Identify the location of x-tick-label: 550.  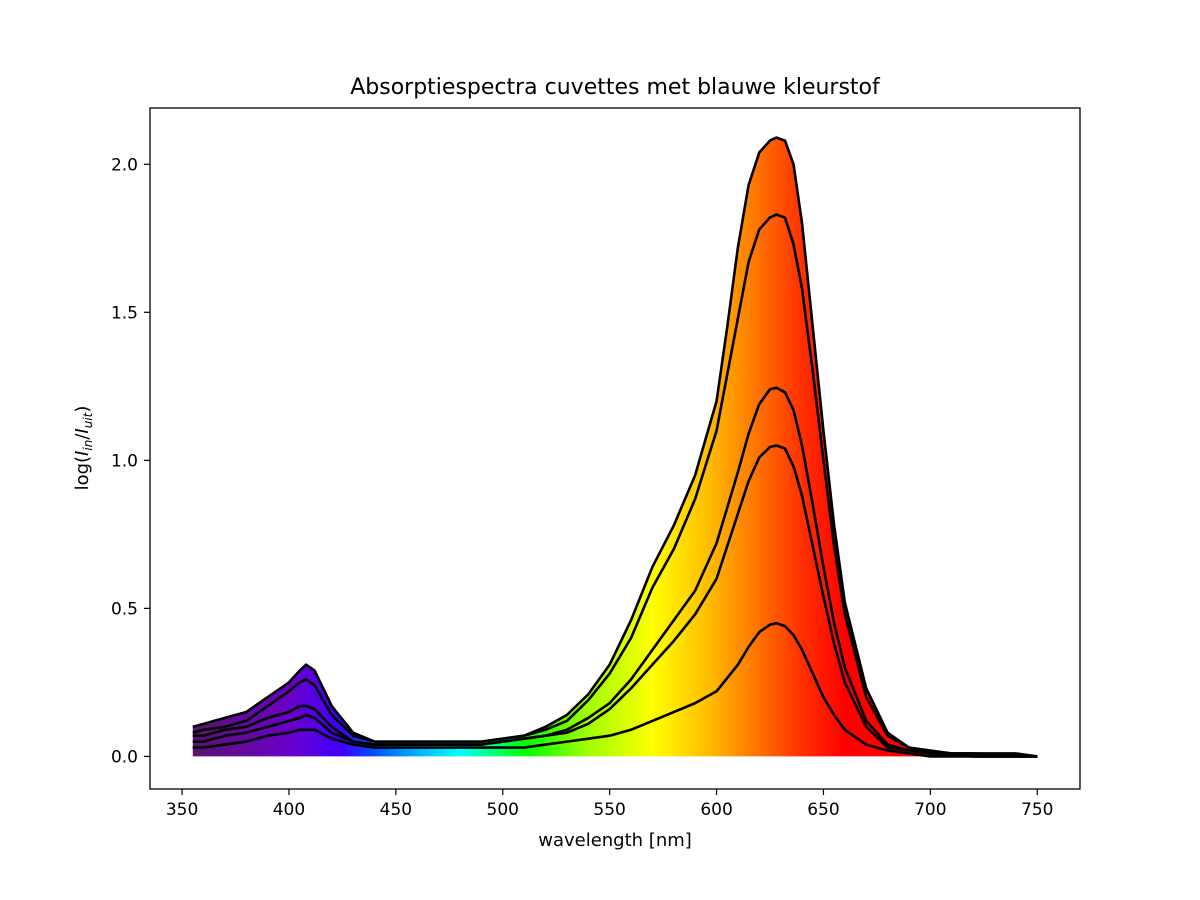
(609, 810).